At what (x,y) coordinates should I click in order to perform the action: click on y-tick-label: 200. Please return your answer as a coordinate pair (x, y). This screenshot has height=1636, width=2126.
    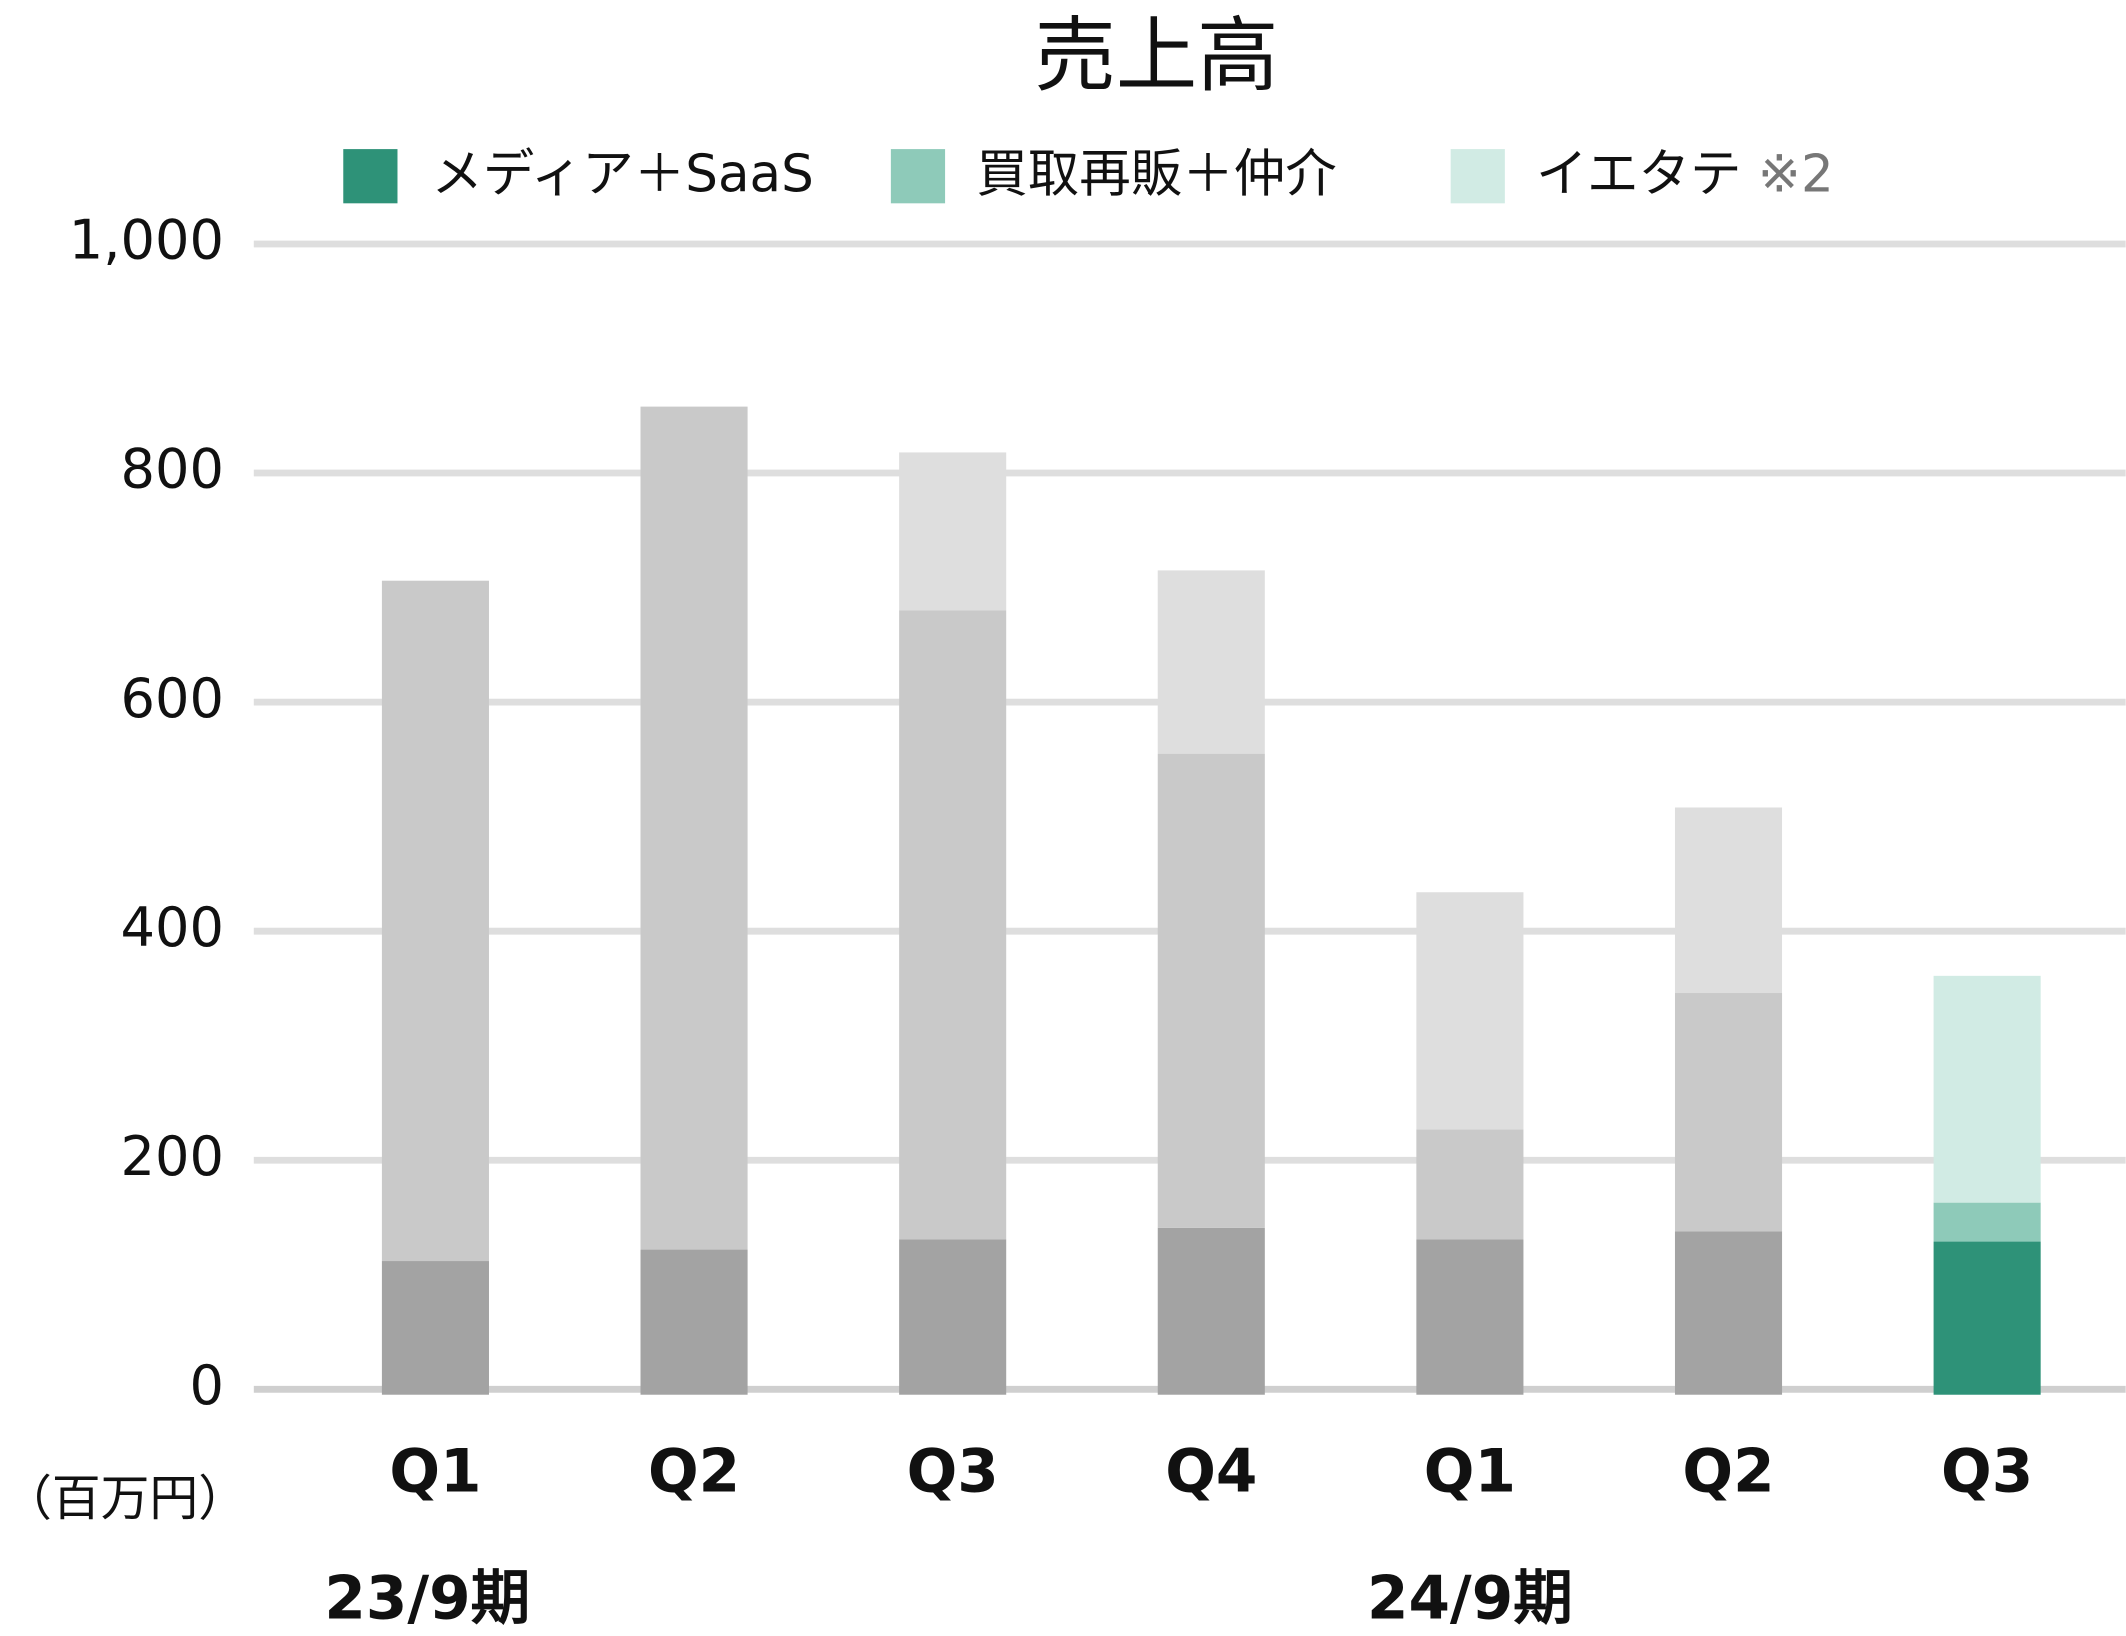
    Looking at the image, I should click on (172, 1156).